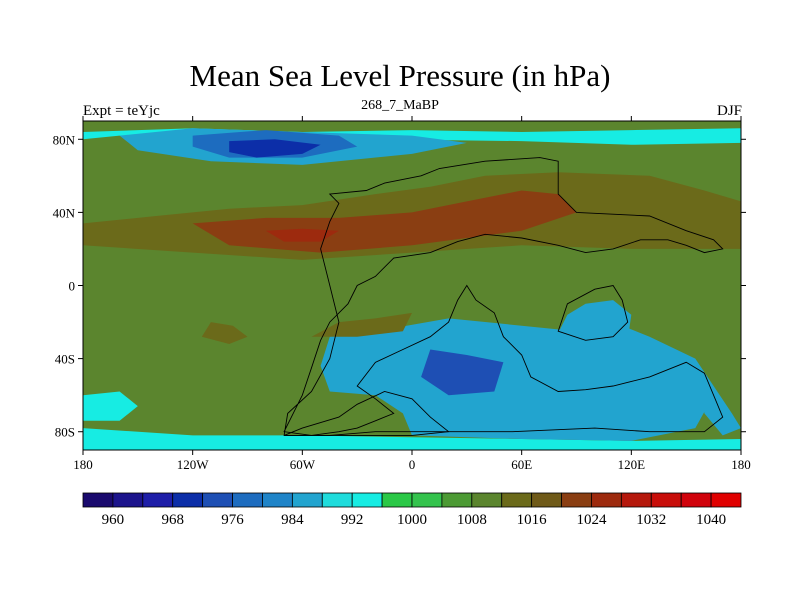 The height and width of the screenshot is (600, 800). What do you see at coordinates (521, 464) in the screenshot?
I see `x-tick-label: 60E` at bounding box center [521, 464].